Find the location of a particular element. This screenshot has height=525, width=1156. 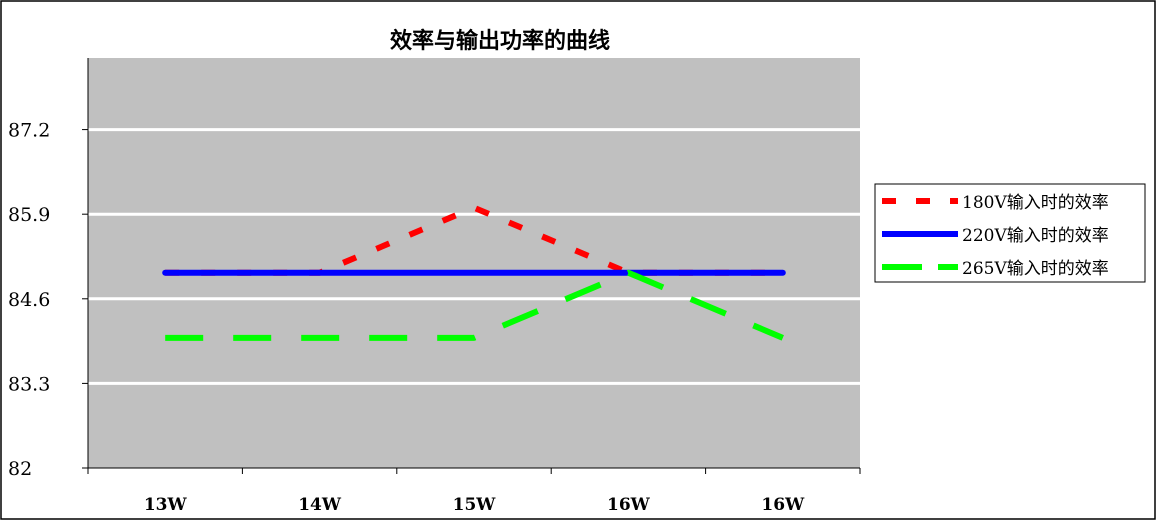

legend-label-2: 220V输入时的效率 is located at coordinates (1035, 236).